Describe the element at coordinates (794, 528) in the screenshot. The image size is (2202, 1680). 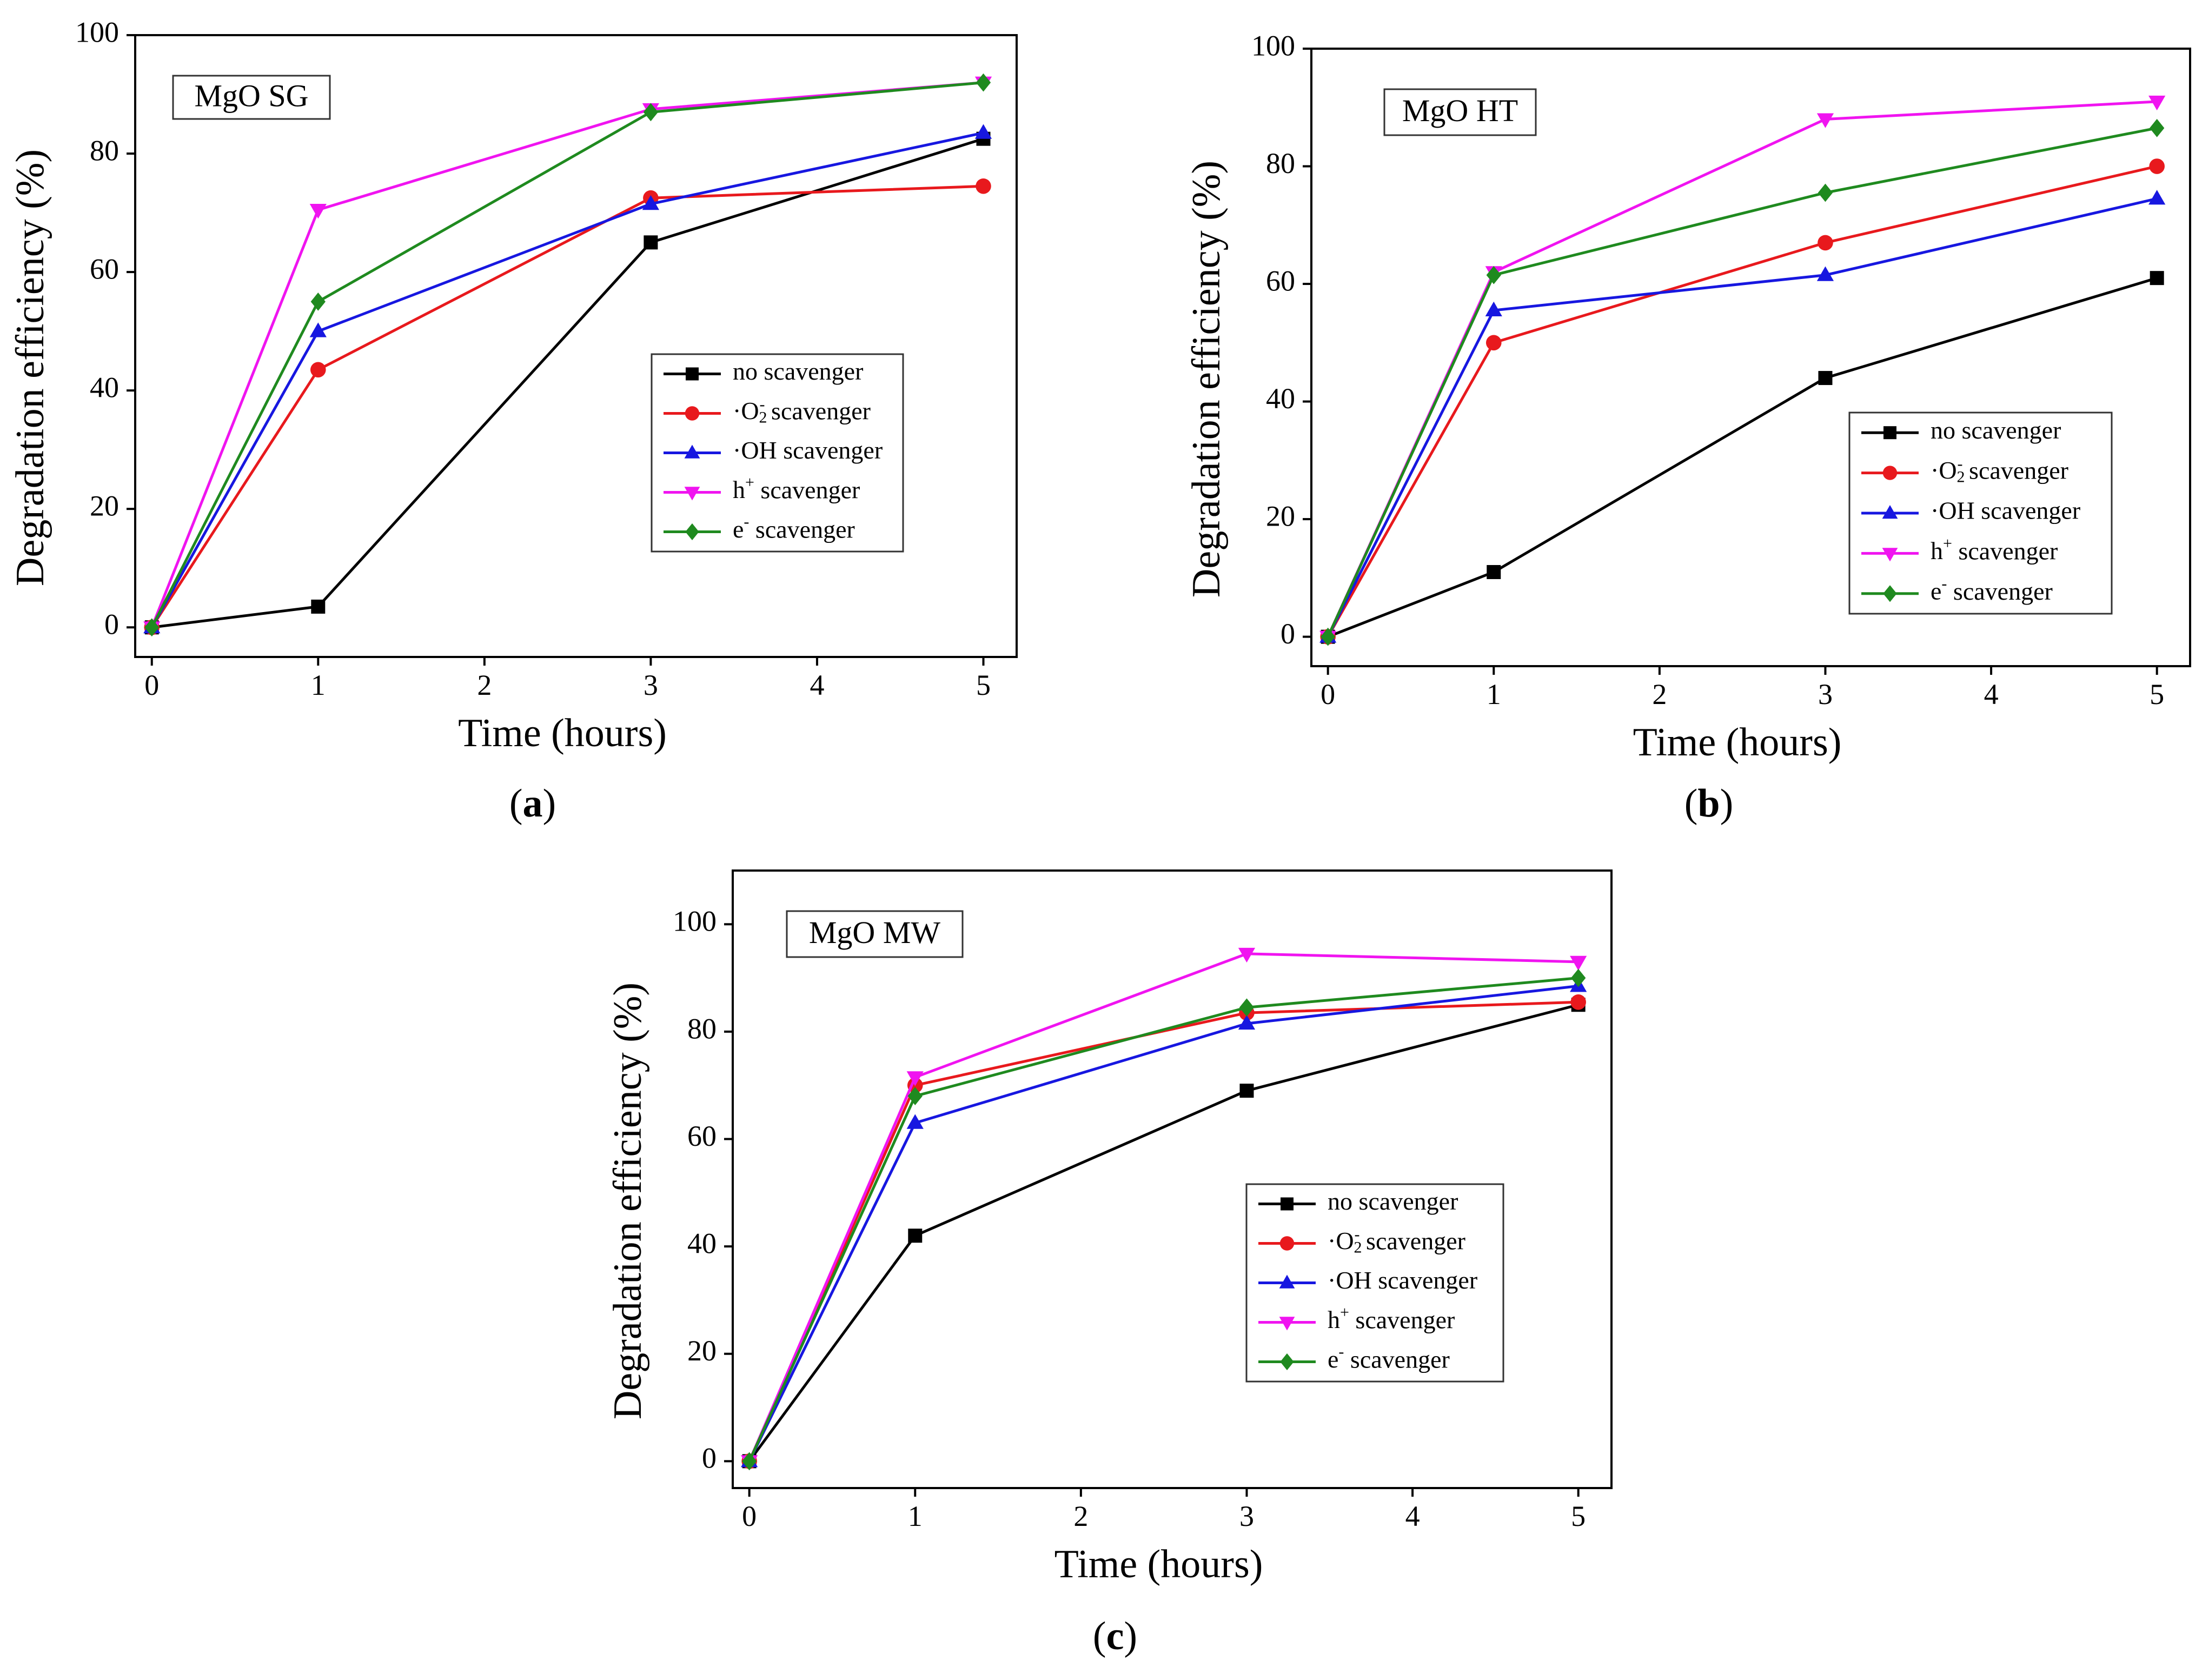
I see `legend-label: e- scavenger` at that location.